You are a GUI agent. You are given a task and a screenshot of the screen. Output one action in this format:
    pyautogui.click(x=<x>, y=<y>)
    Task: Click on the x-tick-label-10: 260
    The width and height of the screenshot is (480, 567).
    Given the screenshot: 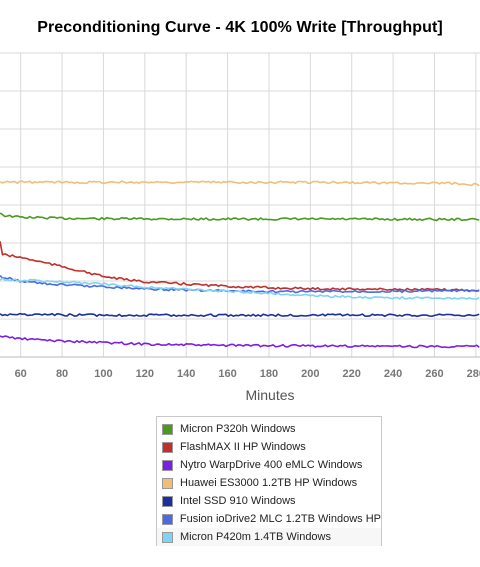 What is the action you would take?
    pyautogui.click(x=434, y=374)
    